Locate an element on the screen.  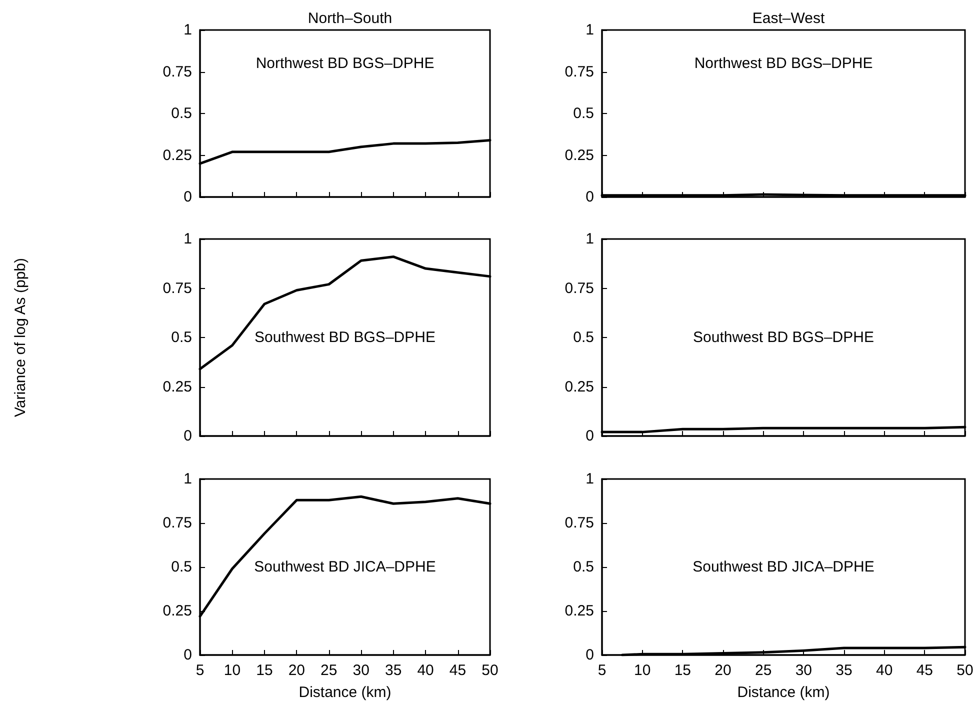
chart-title: East–West is located at coordinates (789, 18).